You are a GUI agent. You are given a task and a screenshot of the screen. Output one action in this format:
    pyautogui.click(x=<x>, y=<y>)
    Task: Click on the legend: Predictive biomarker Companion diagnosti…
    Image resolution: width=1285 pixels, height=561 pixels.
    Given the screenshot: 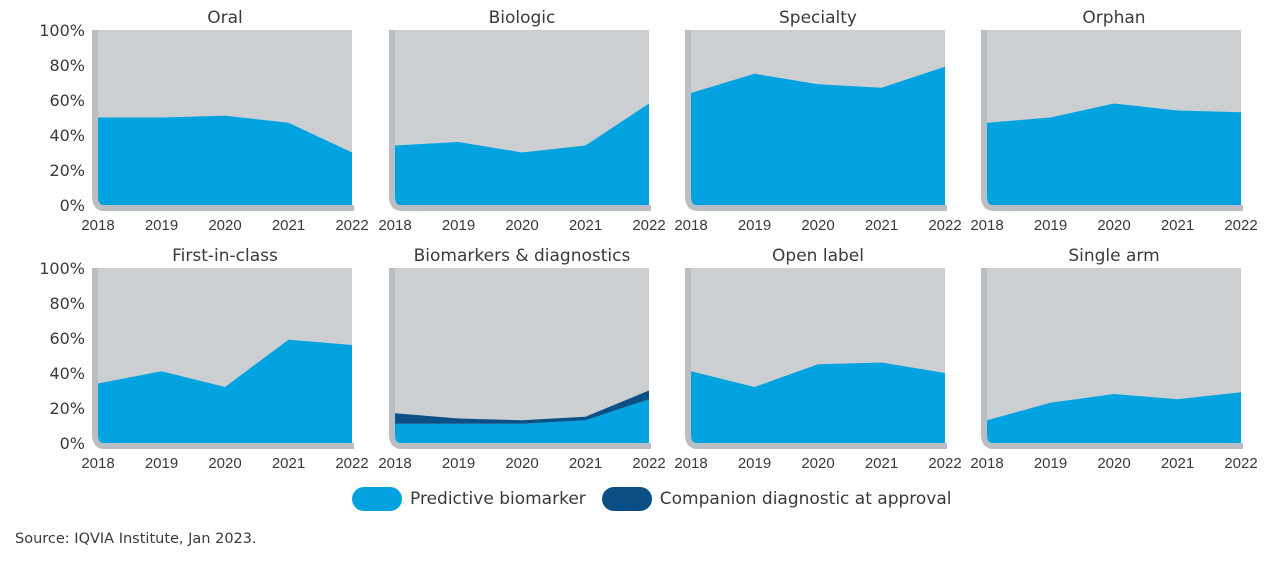 What is the action you would take?
    pyautogui.click(x=660, y=499)
    